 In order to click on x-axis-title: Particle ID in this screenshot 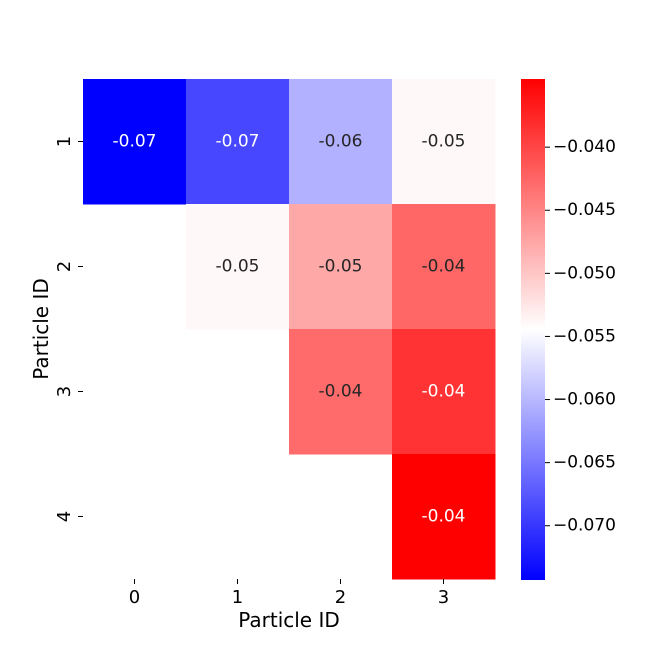, I will do `click(289, 620)`.